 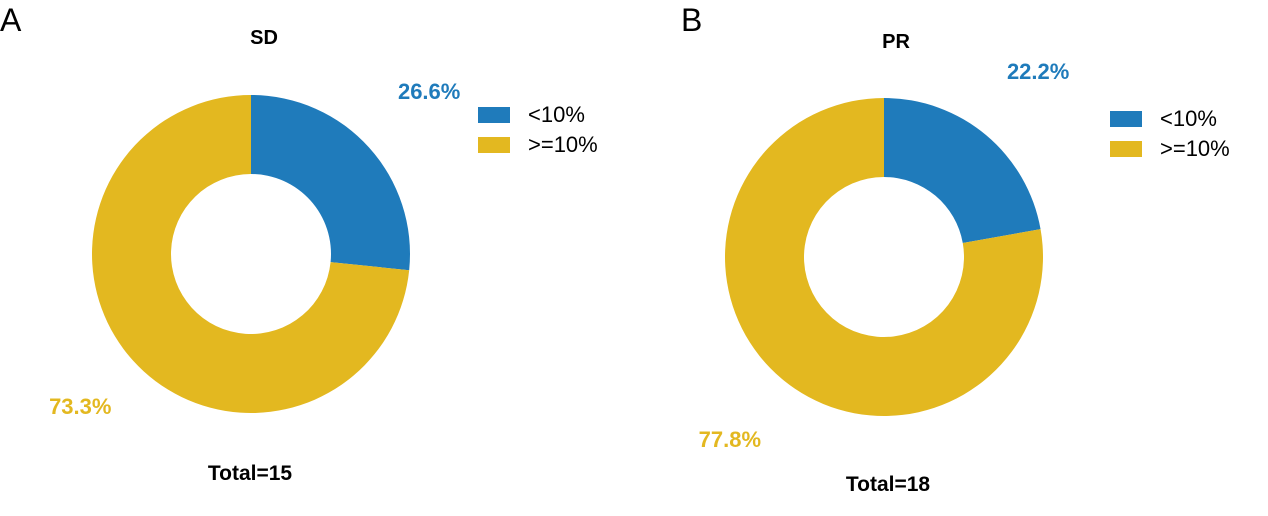 What do you see at coordinates (896, 42) in the screenshot?
I see `chart-title: PR` at bounding box center [896, 42].